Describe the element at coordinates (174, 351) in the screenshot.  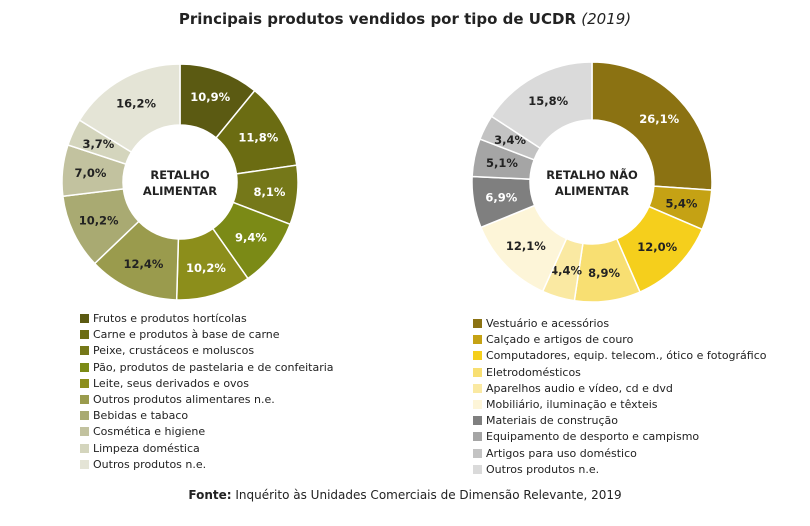
I see `legend-label: Peixe, crustáceos e moluscos` at that location.